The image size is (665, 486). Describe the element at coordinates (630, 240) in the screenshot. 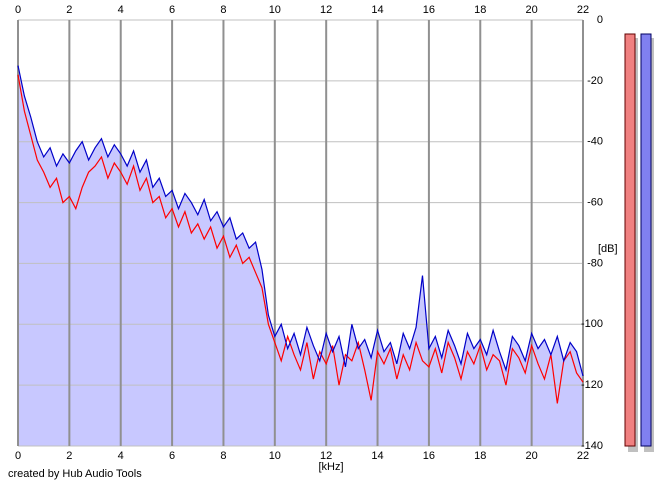

I see `left-meter` at that location.